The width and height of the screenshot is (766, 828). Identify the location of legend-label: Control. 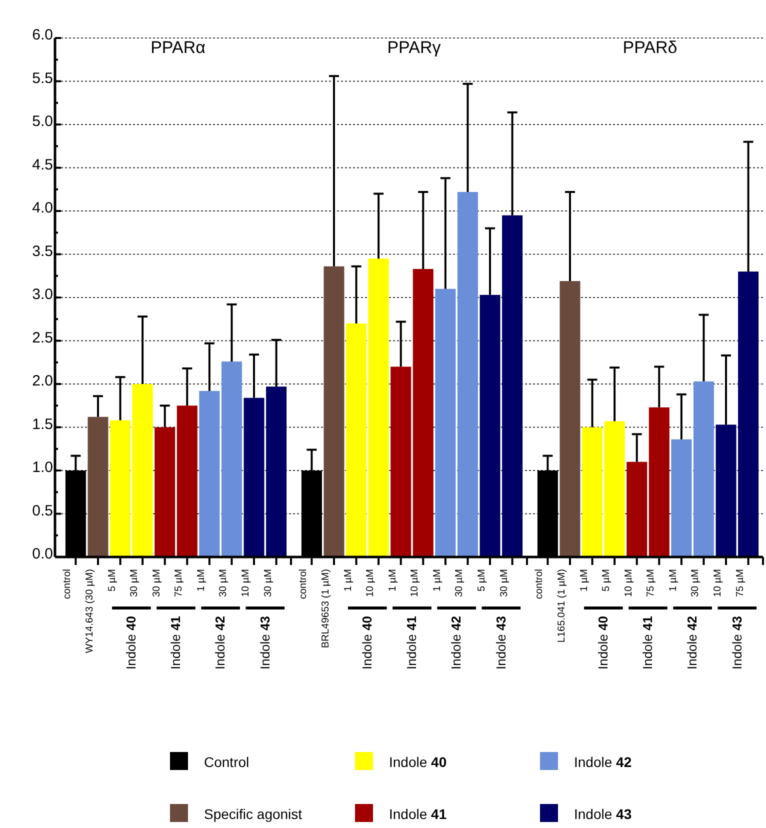
(227, 762).